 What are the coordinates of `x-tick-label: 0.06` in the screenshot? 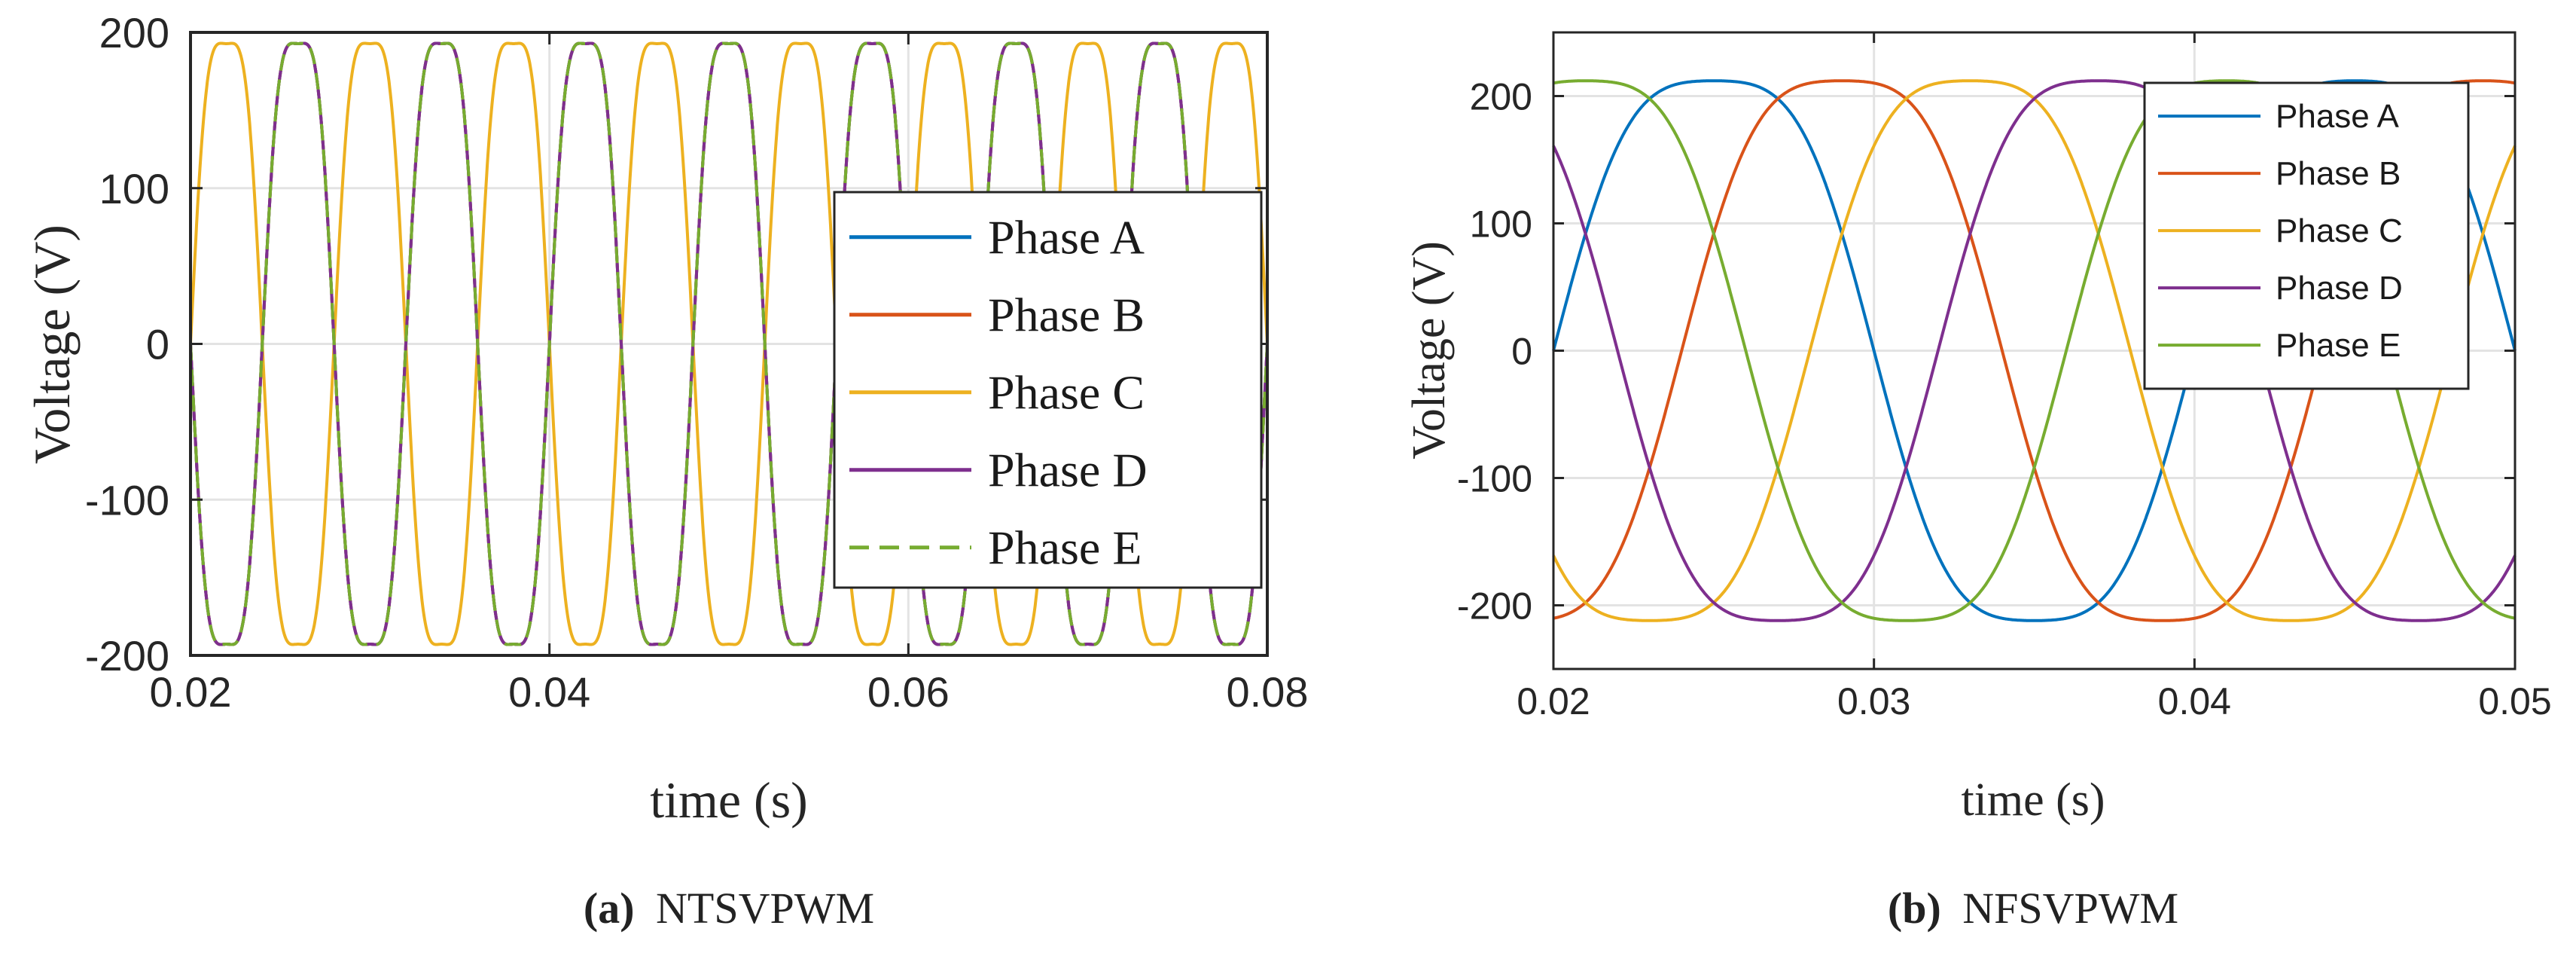 It's located at (908, 692).